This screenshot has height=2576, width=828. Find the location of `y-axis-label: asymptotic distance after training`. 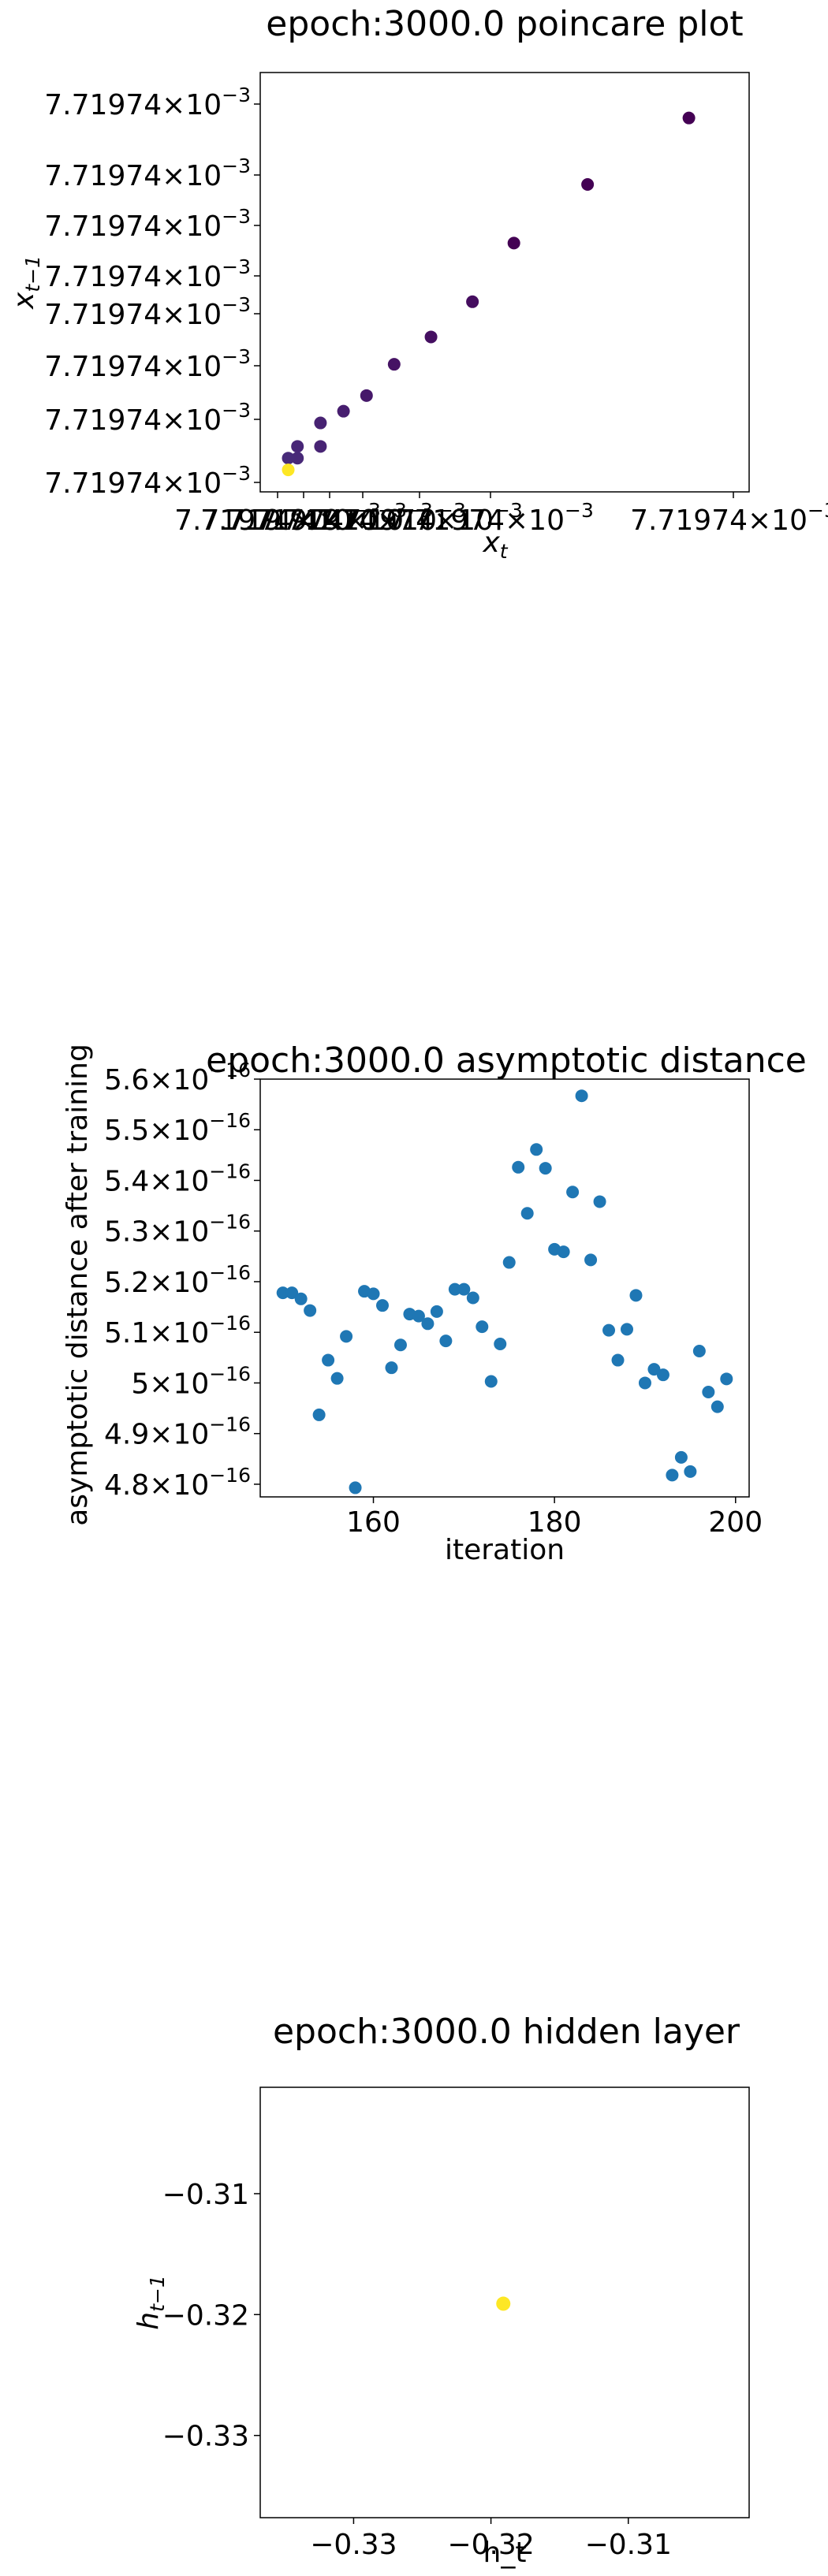

y-axis-label: asymptotic distance after training is located at coordinates (78, 1285).